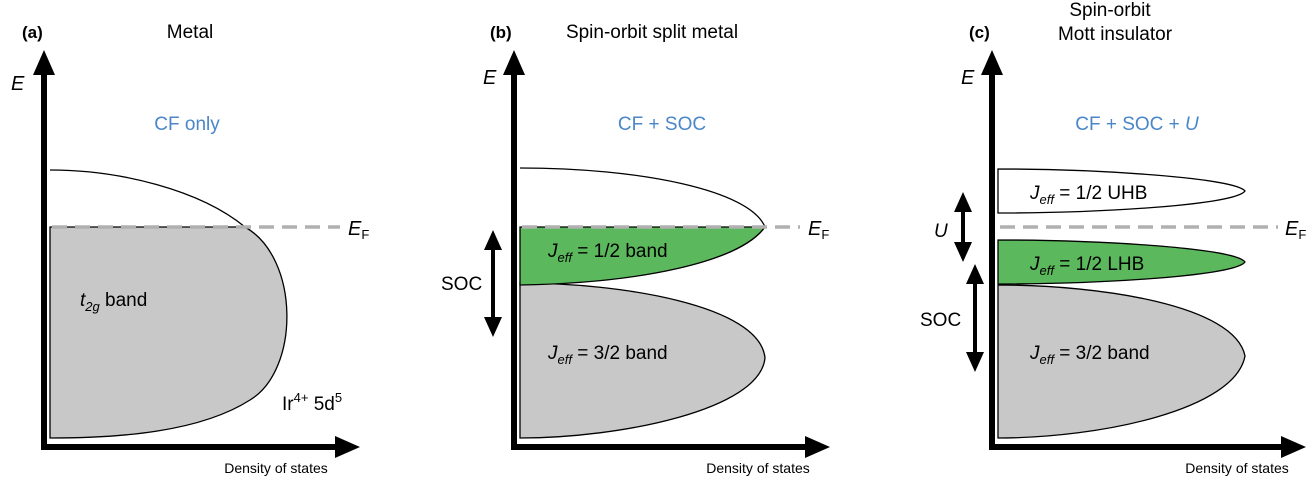 The image size is (1309, 479). I want to click on panel-c-approximation: CF + SOC + U, so click(1137, 124).